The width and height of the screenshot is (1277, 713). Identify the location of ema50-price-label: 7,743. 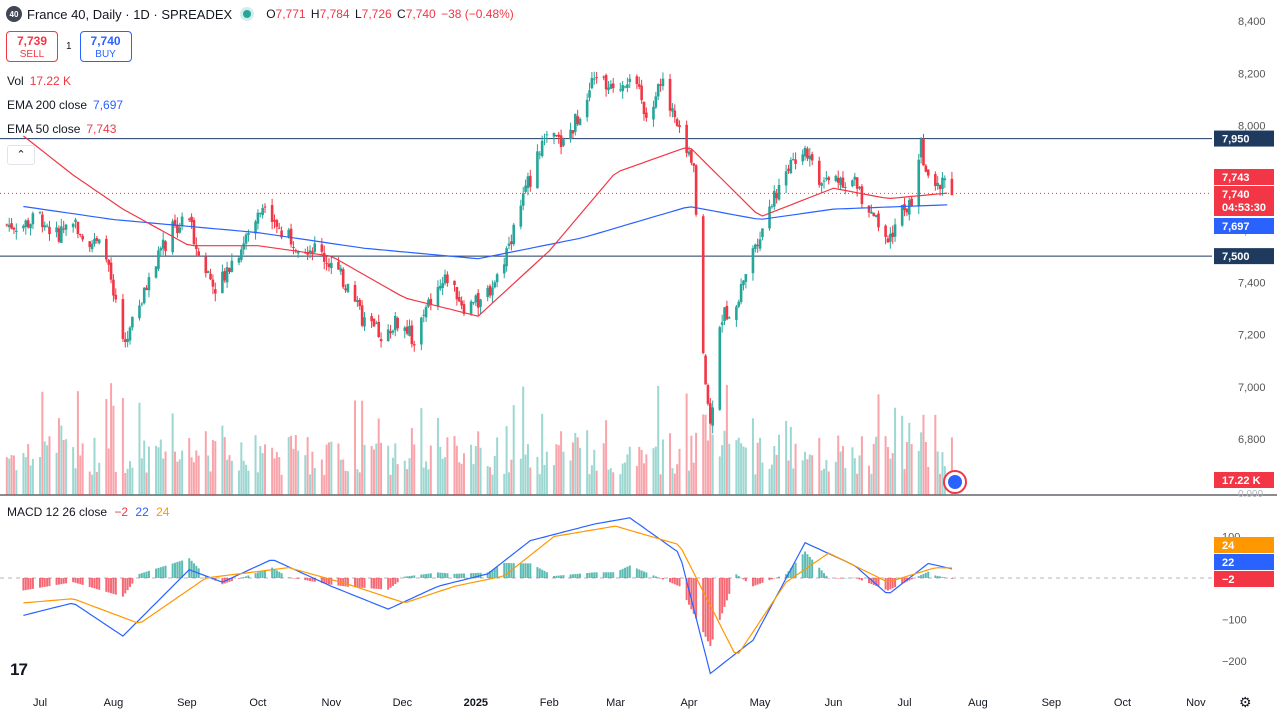
(1244, 177).